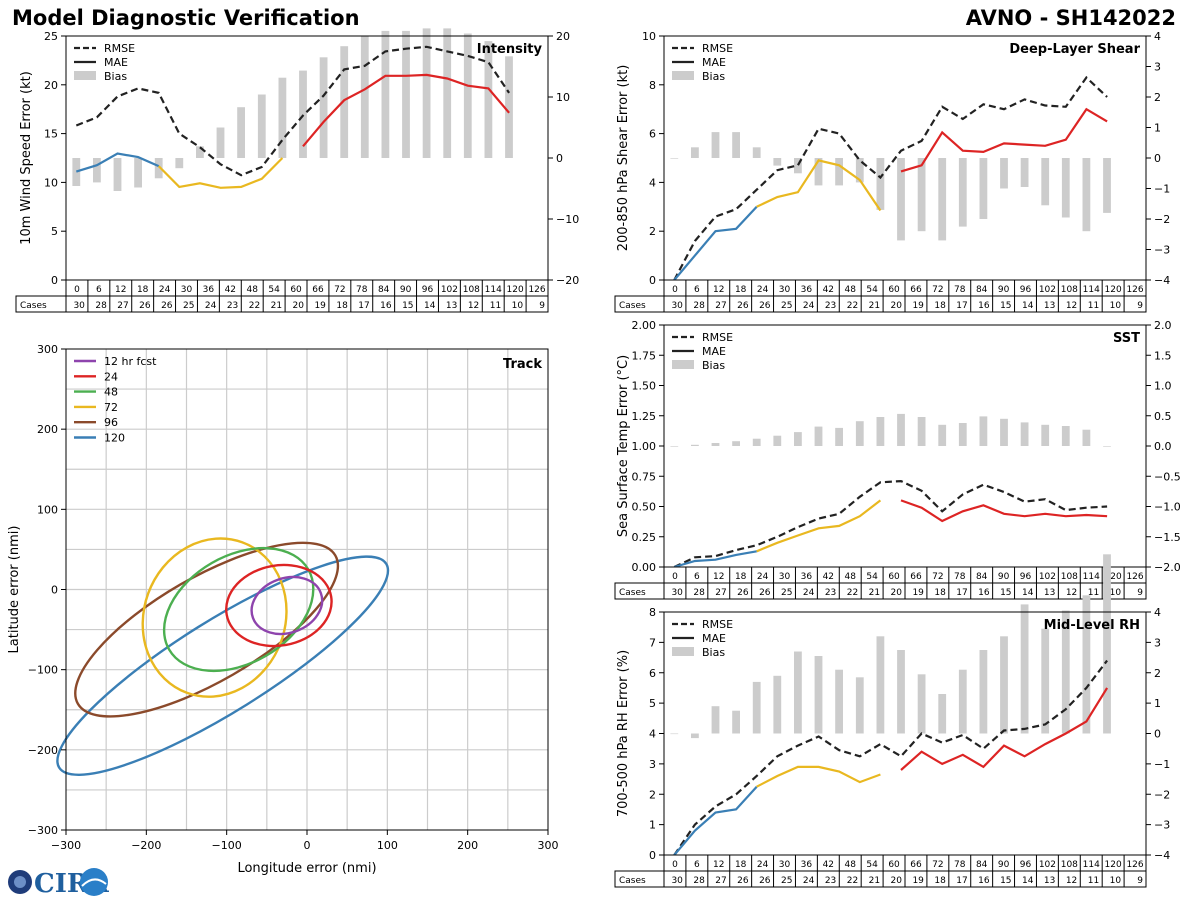 This screenshot has height=900, width=1200. Describe the element at coordinates (1047, 865) in the screenshot. I see `rh-lead-cell: 102` at that location.